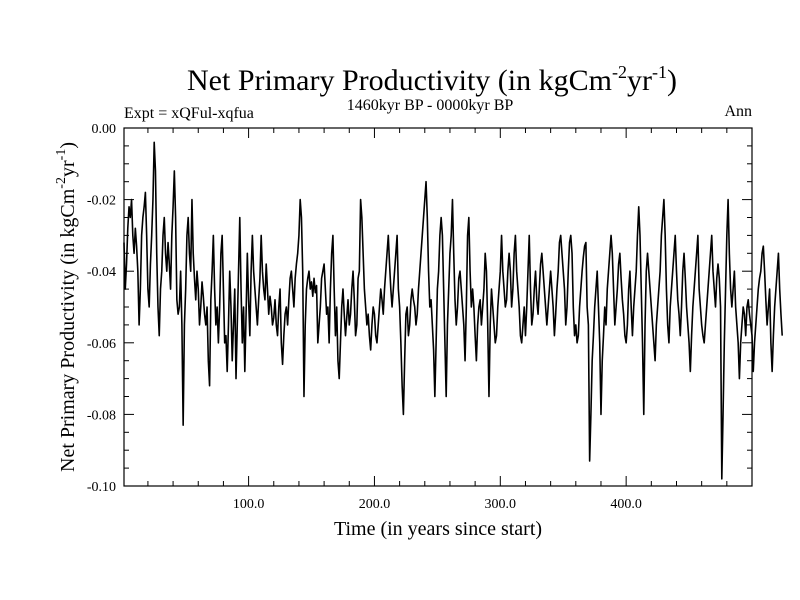  I want to click on y-tick-label: -0.06, so click(101, 344).